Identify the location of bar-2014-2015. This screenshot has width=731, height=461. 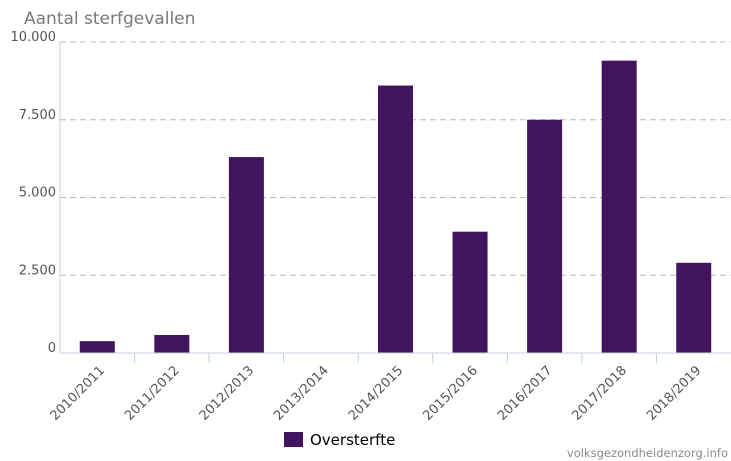
(395, 219).